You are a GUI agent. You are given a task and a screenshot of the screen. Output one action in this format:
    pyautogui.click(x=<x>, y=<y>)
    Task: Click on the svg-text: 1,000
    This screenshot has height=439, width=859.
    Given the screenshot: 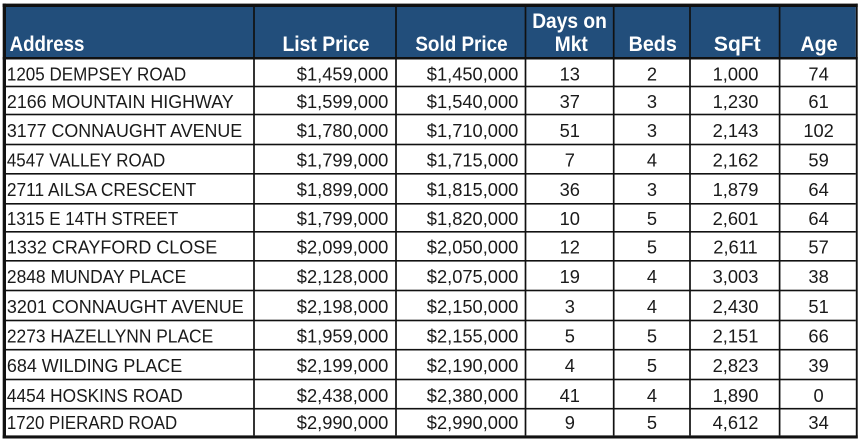 What is the action you would take?
    pyautogui.click(x=736, y=74)
    